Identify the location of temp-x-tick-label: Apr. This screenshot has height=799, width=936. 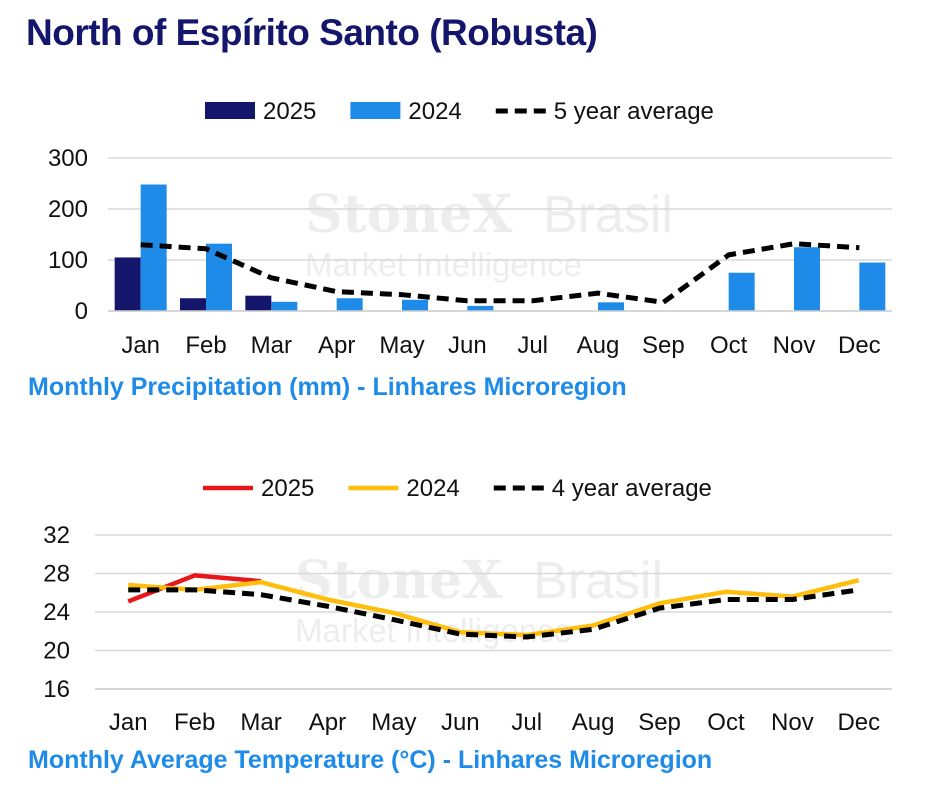
(327, 722).